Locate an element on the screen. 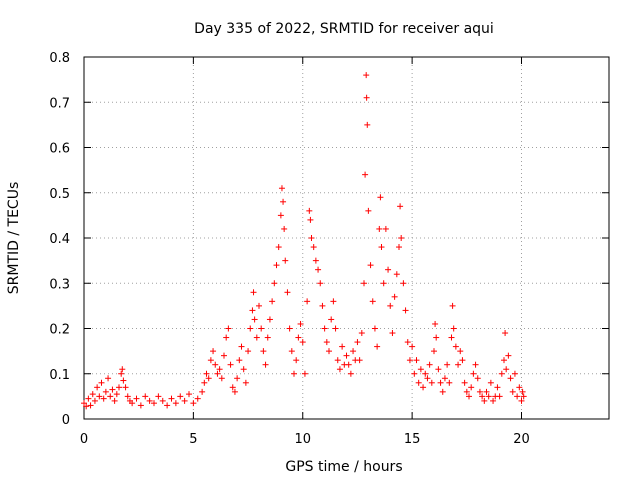 This screenshot has width=640, height=480. x-axis-label: GPS time / hours is located at coordinates (343, 467).